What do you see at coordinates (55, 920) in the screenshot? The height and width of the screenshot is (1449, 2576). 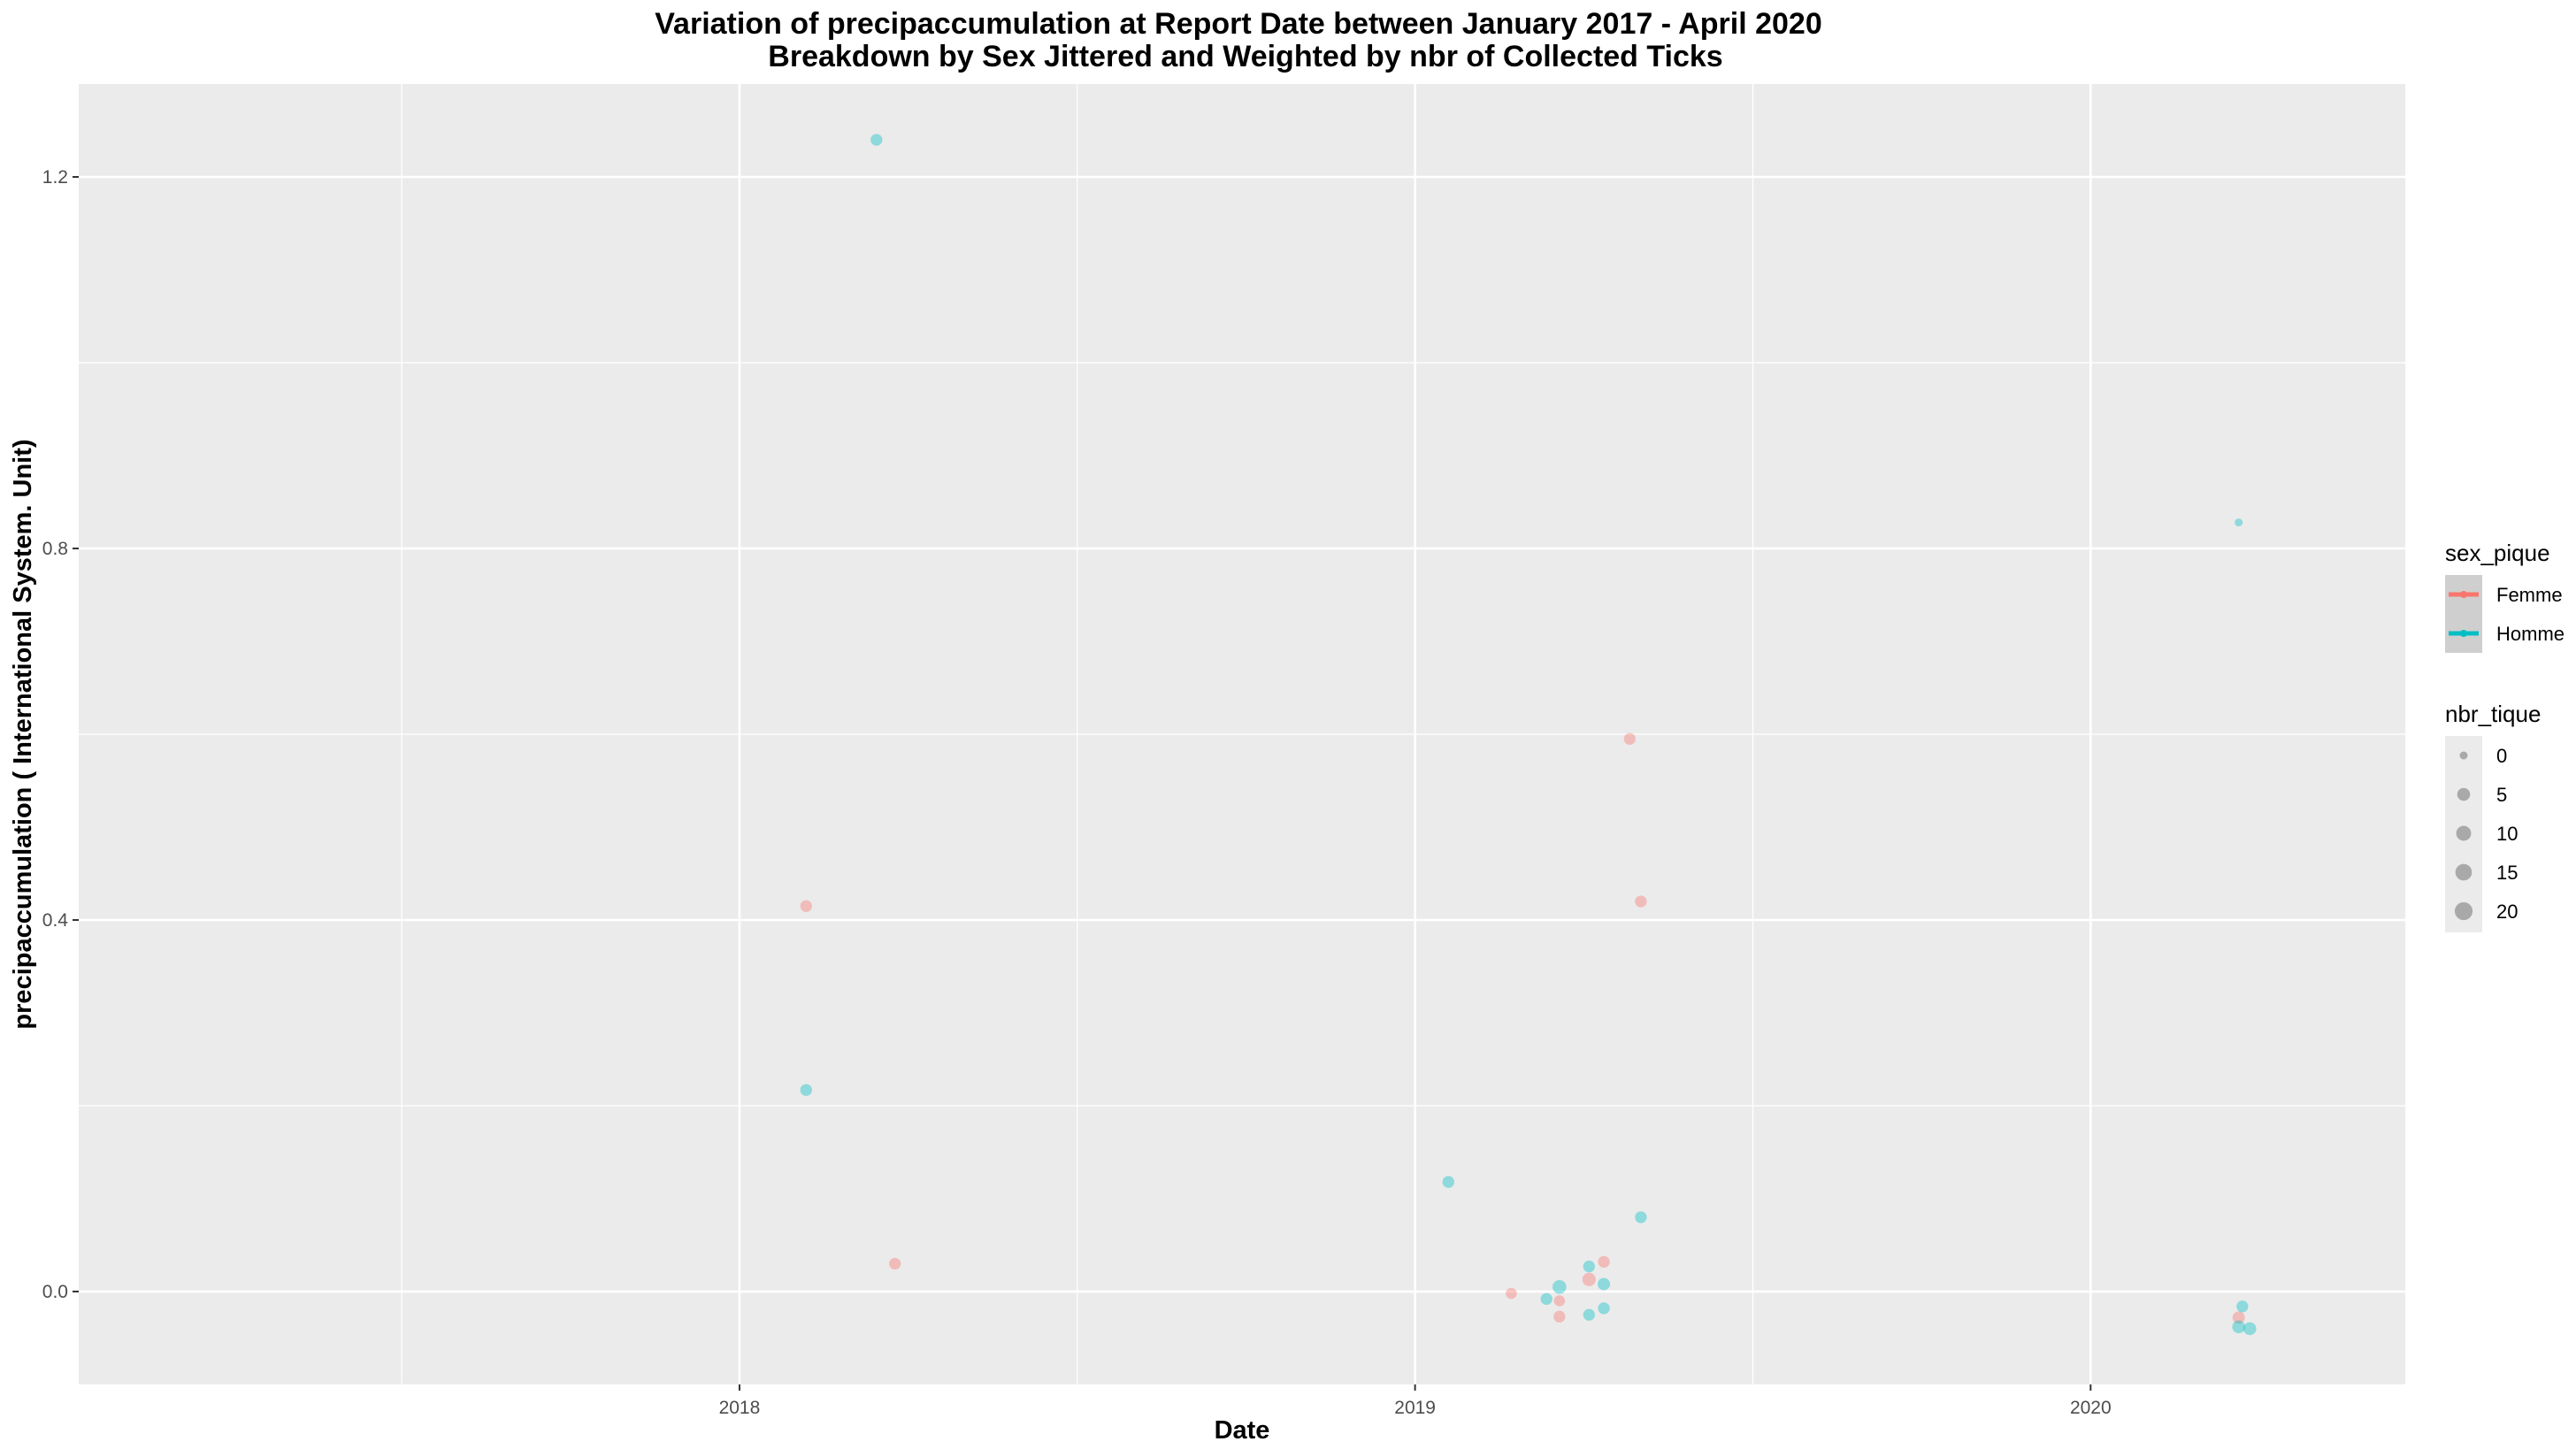 I see `y-tick-label: 0.4` at bounding box center [55, 920].